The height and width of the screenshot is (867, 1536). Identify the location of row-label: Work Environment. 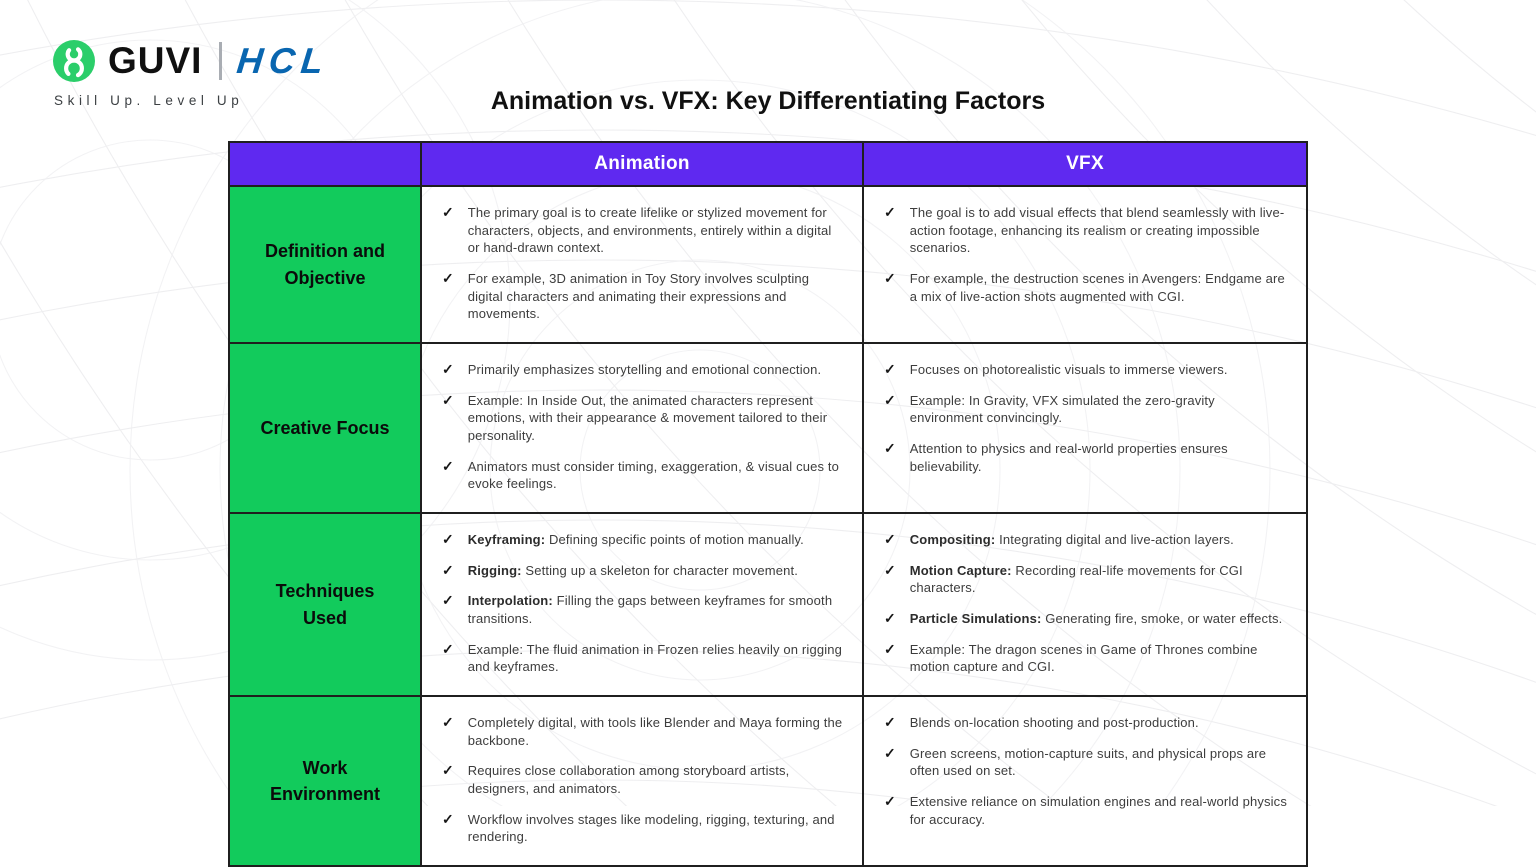
(325, 781).